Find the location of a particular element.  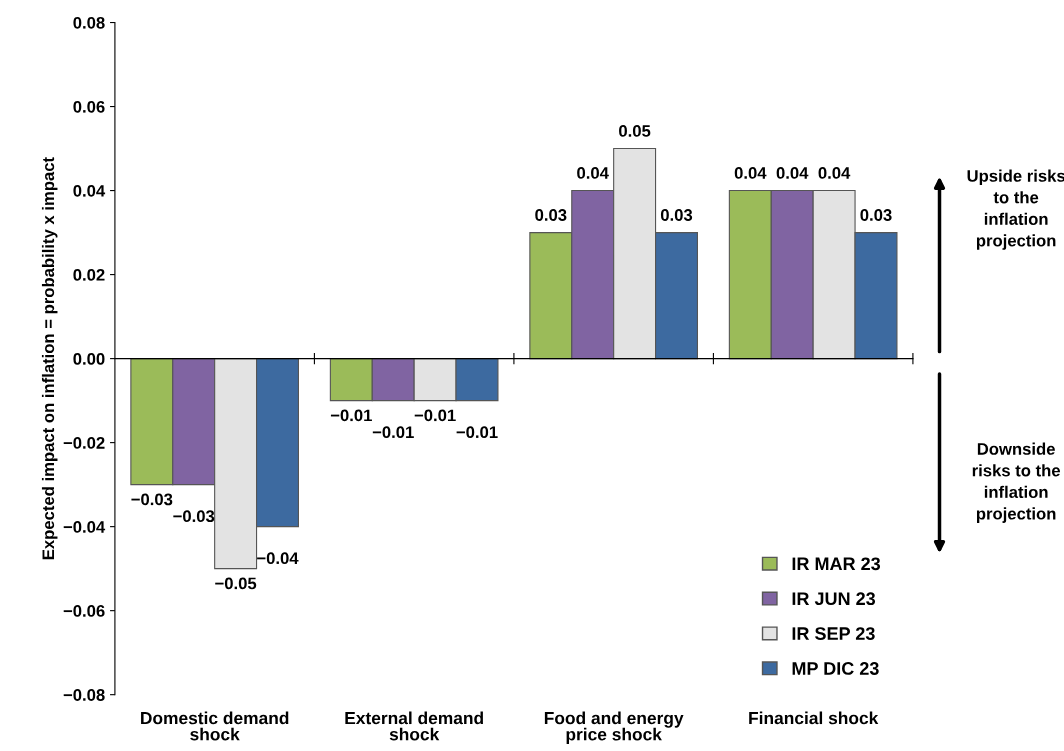

legend-label: IR JUN 23 is located at coordinates (834, 599).